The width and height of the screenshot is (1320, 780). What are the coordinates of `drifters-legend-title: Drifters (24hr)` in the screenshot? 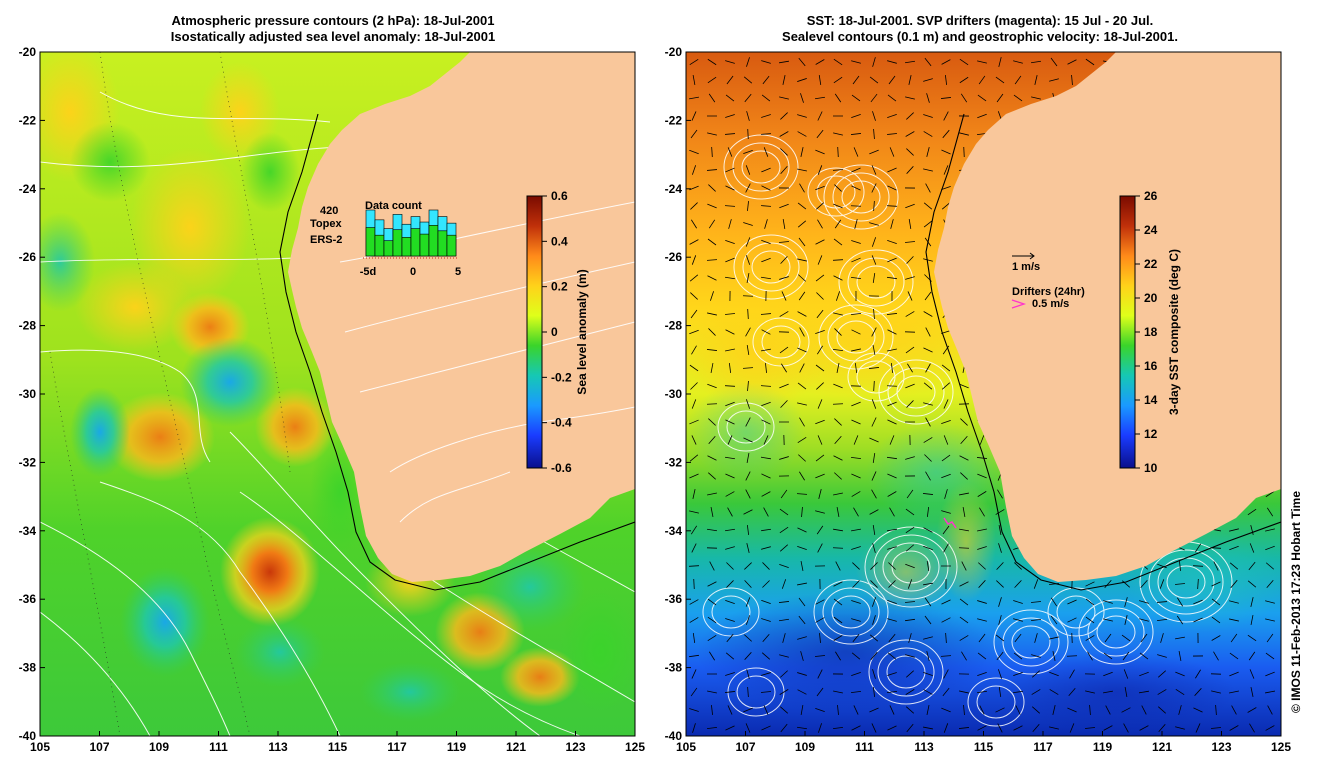 It's located at (1048, 292).